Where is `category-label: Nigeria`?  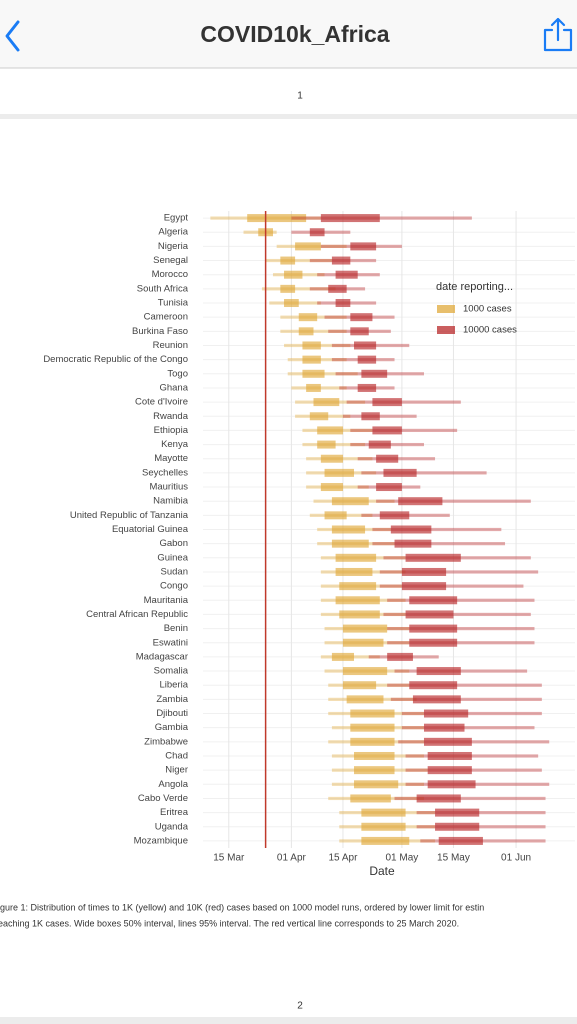 category-label: Nigeria is located at coordinates (173, 246).